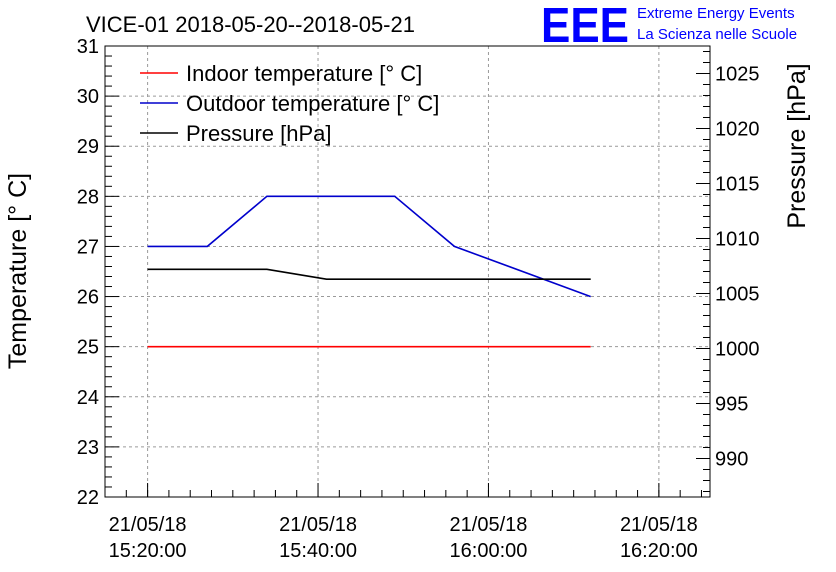 The image size is (836, 572). I want to click on y-axis-title: Temperature [° C], so click(18, 271).